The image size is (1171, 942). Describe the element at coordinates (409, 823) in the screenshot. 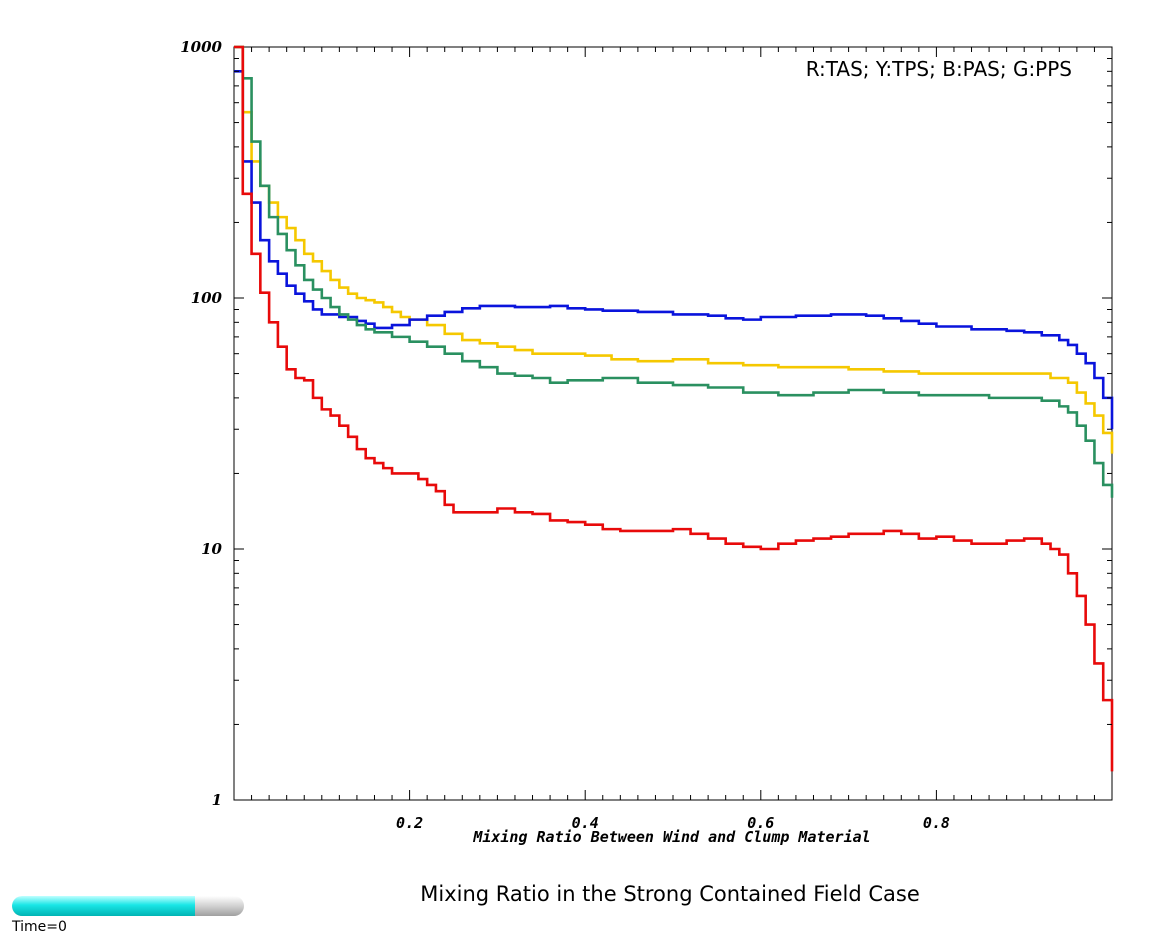

I see `x-tick-label: 0.2` at that location.